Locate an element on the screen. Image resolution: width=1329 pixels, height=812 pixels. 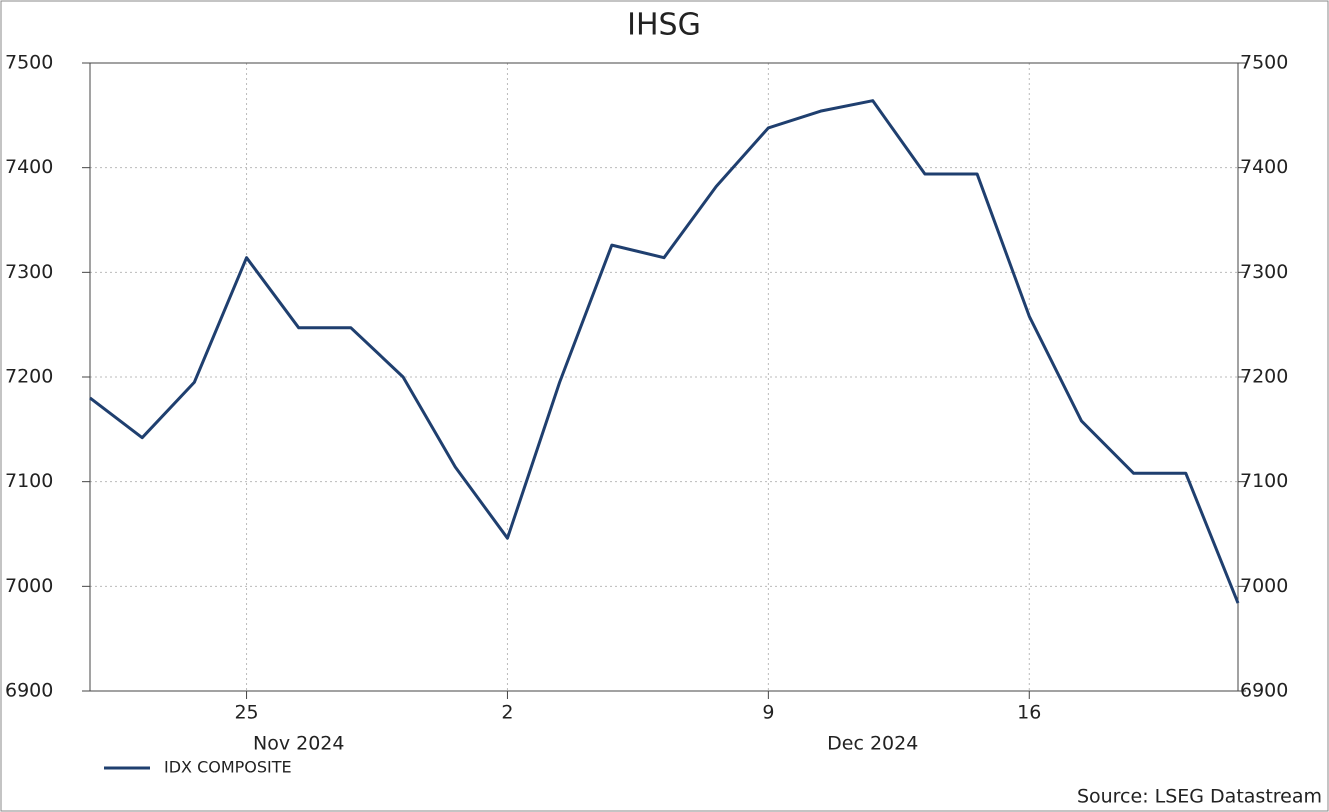
y-tick-label: 7500 is located at coordinates (29, 63).